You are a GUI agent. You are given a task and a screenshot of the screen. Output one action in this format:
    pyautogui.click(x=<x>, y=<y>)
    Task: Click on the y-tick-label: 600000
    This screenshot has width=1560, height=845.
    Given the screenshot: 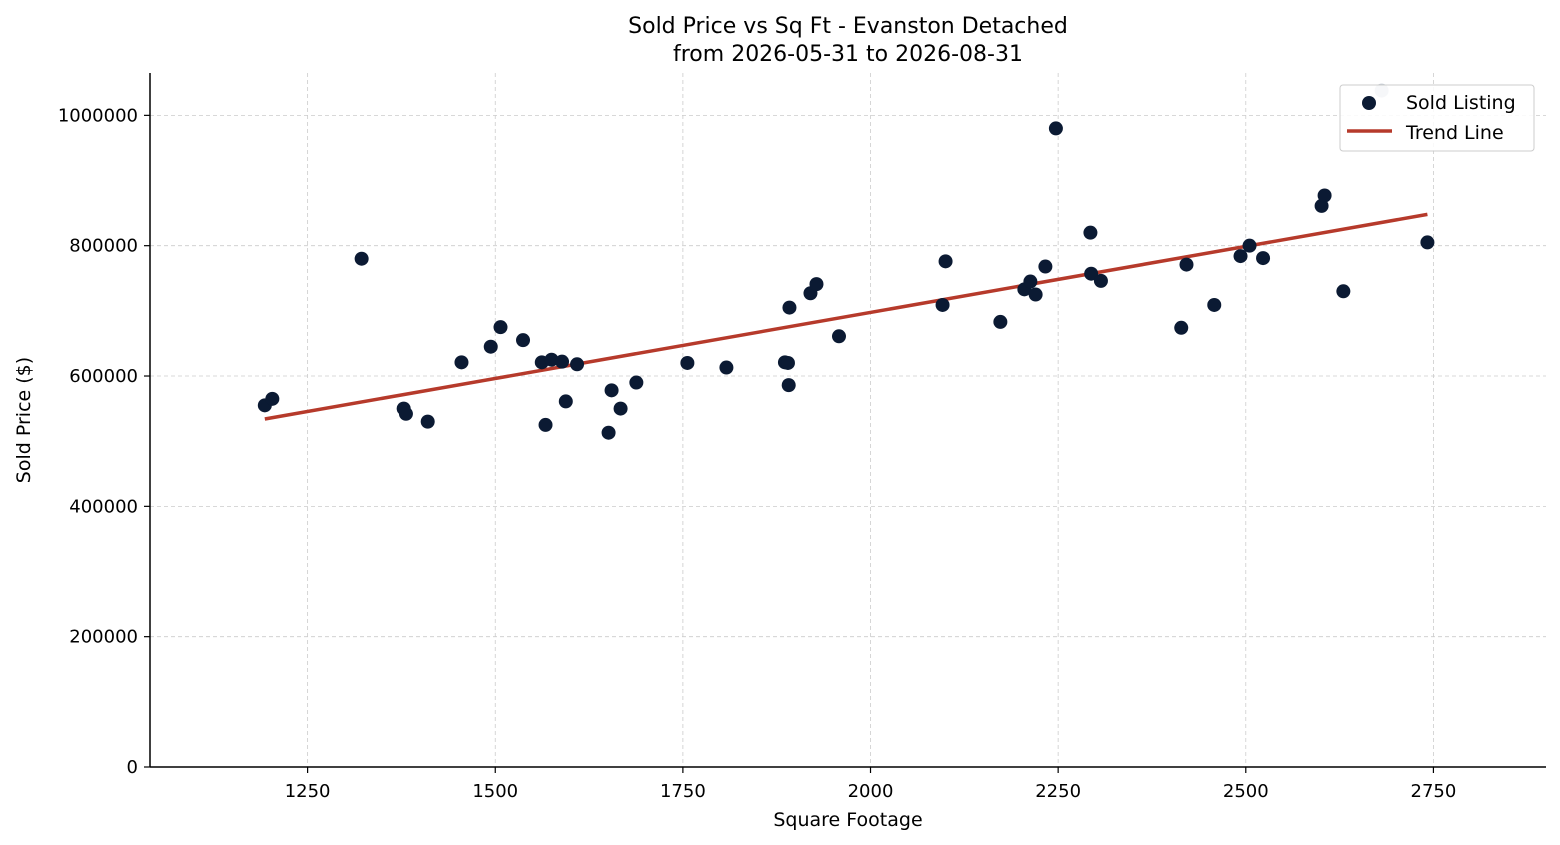 What is the action you would take?
    pyautogui.click(x=103, y=376)
    